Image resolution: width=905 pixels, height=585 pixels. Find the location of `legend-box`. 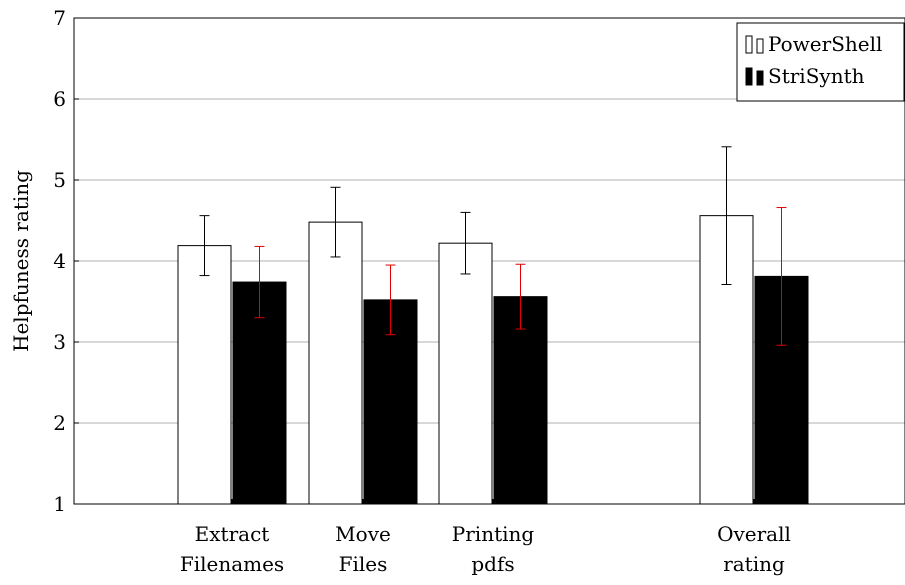

legend-box is located at coordinates (820, 62).